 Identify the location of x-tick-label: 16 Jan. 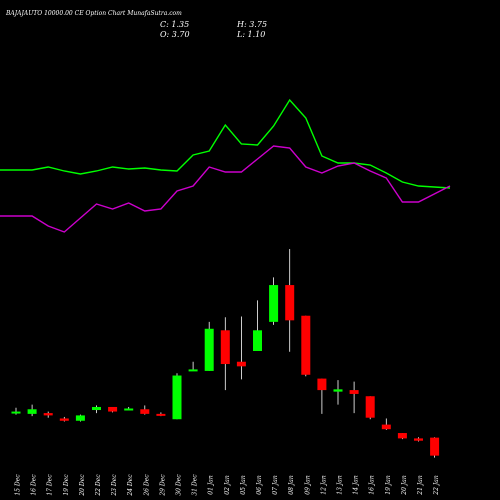
(372, 485).